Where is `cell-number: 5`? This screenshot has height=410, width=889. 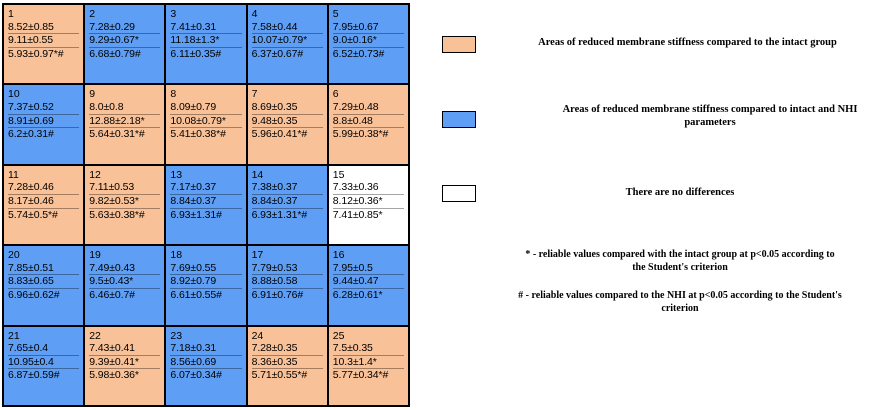
cell-number: 5 is located at coordinates (335, 14).